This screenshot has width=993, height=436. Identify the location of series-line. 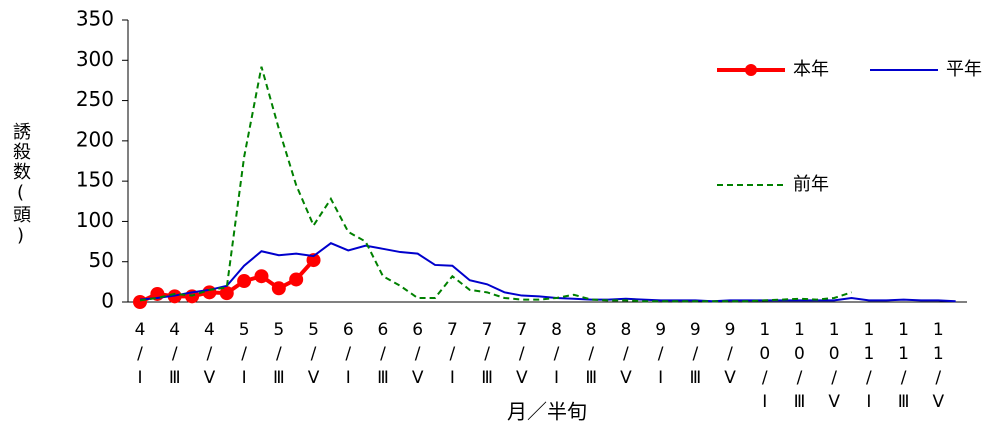
(547, 272).